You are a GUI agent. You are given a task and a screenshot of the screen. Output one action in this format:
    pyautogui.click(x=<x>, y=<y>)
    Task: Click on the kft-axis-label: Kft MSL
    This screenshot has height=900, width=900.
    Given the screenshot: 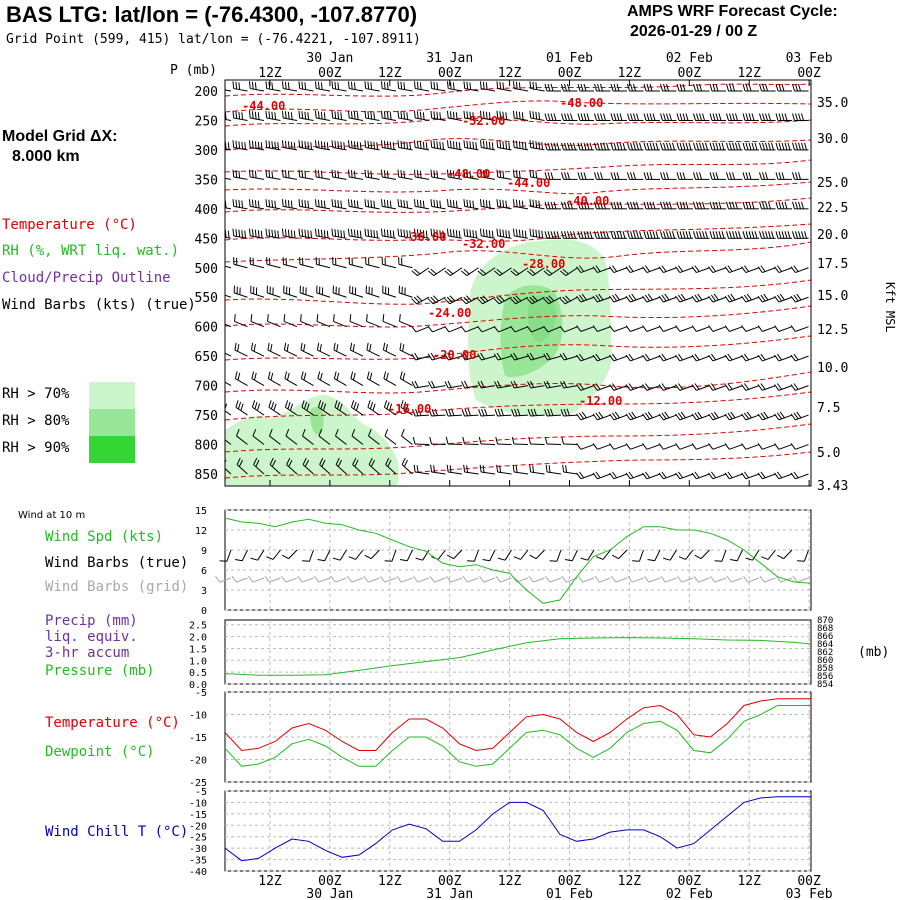 What is the action you would take?
    pyautogui.click(x=890, y=307)
    